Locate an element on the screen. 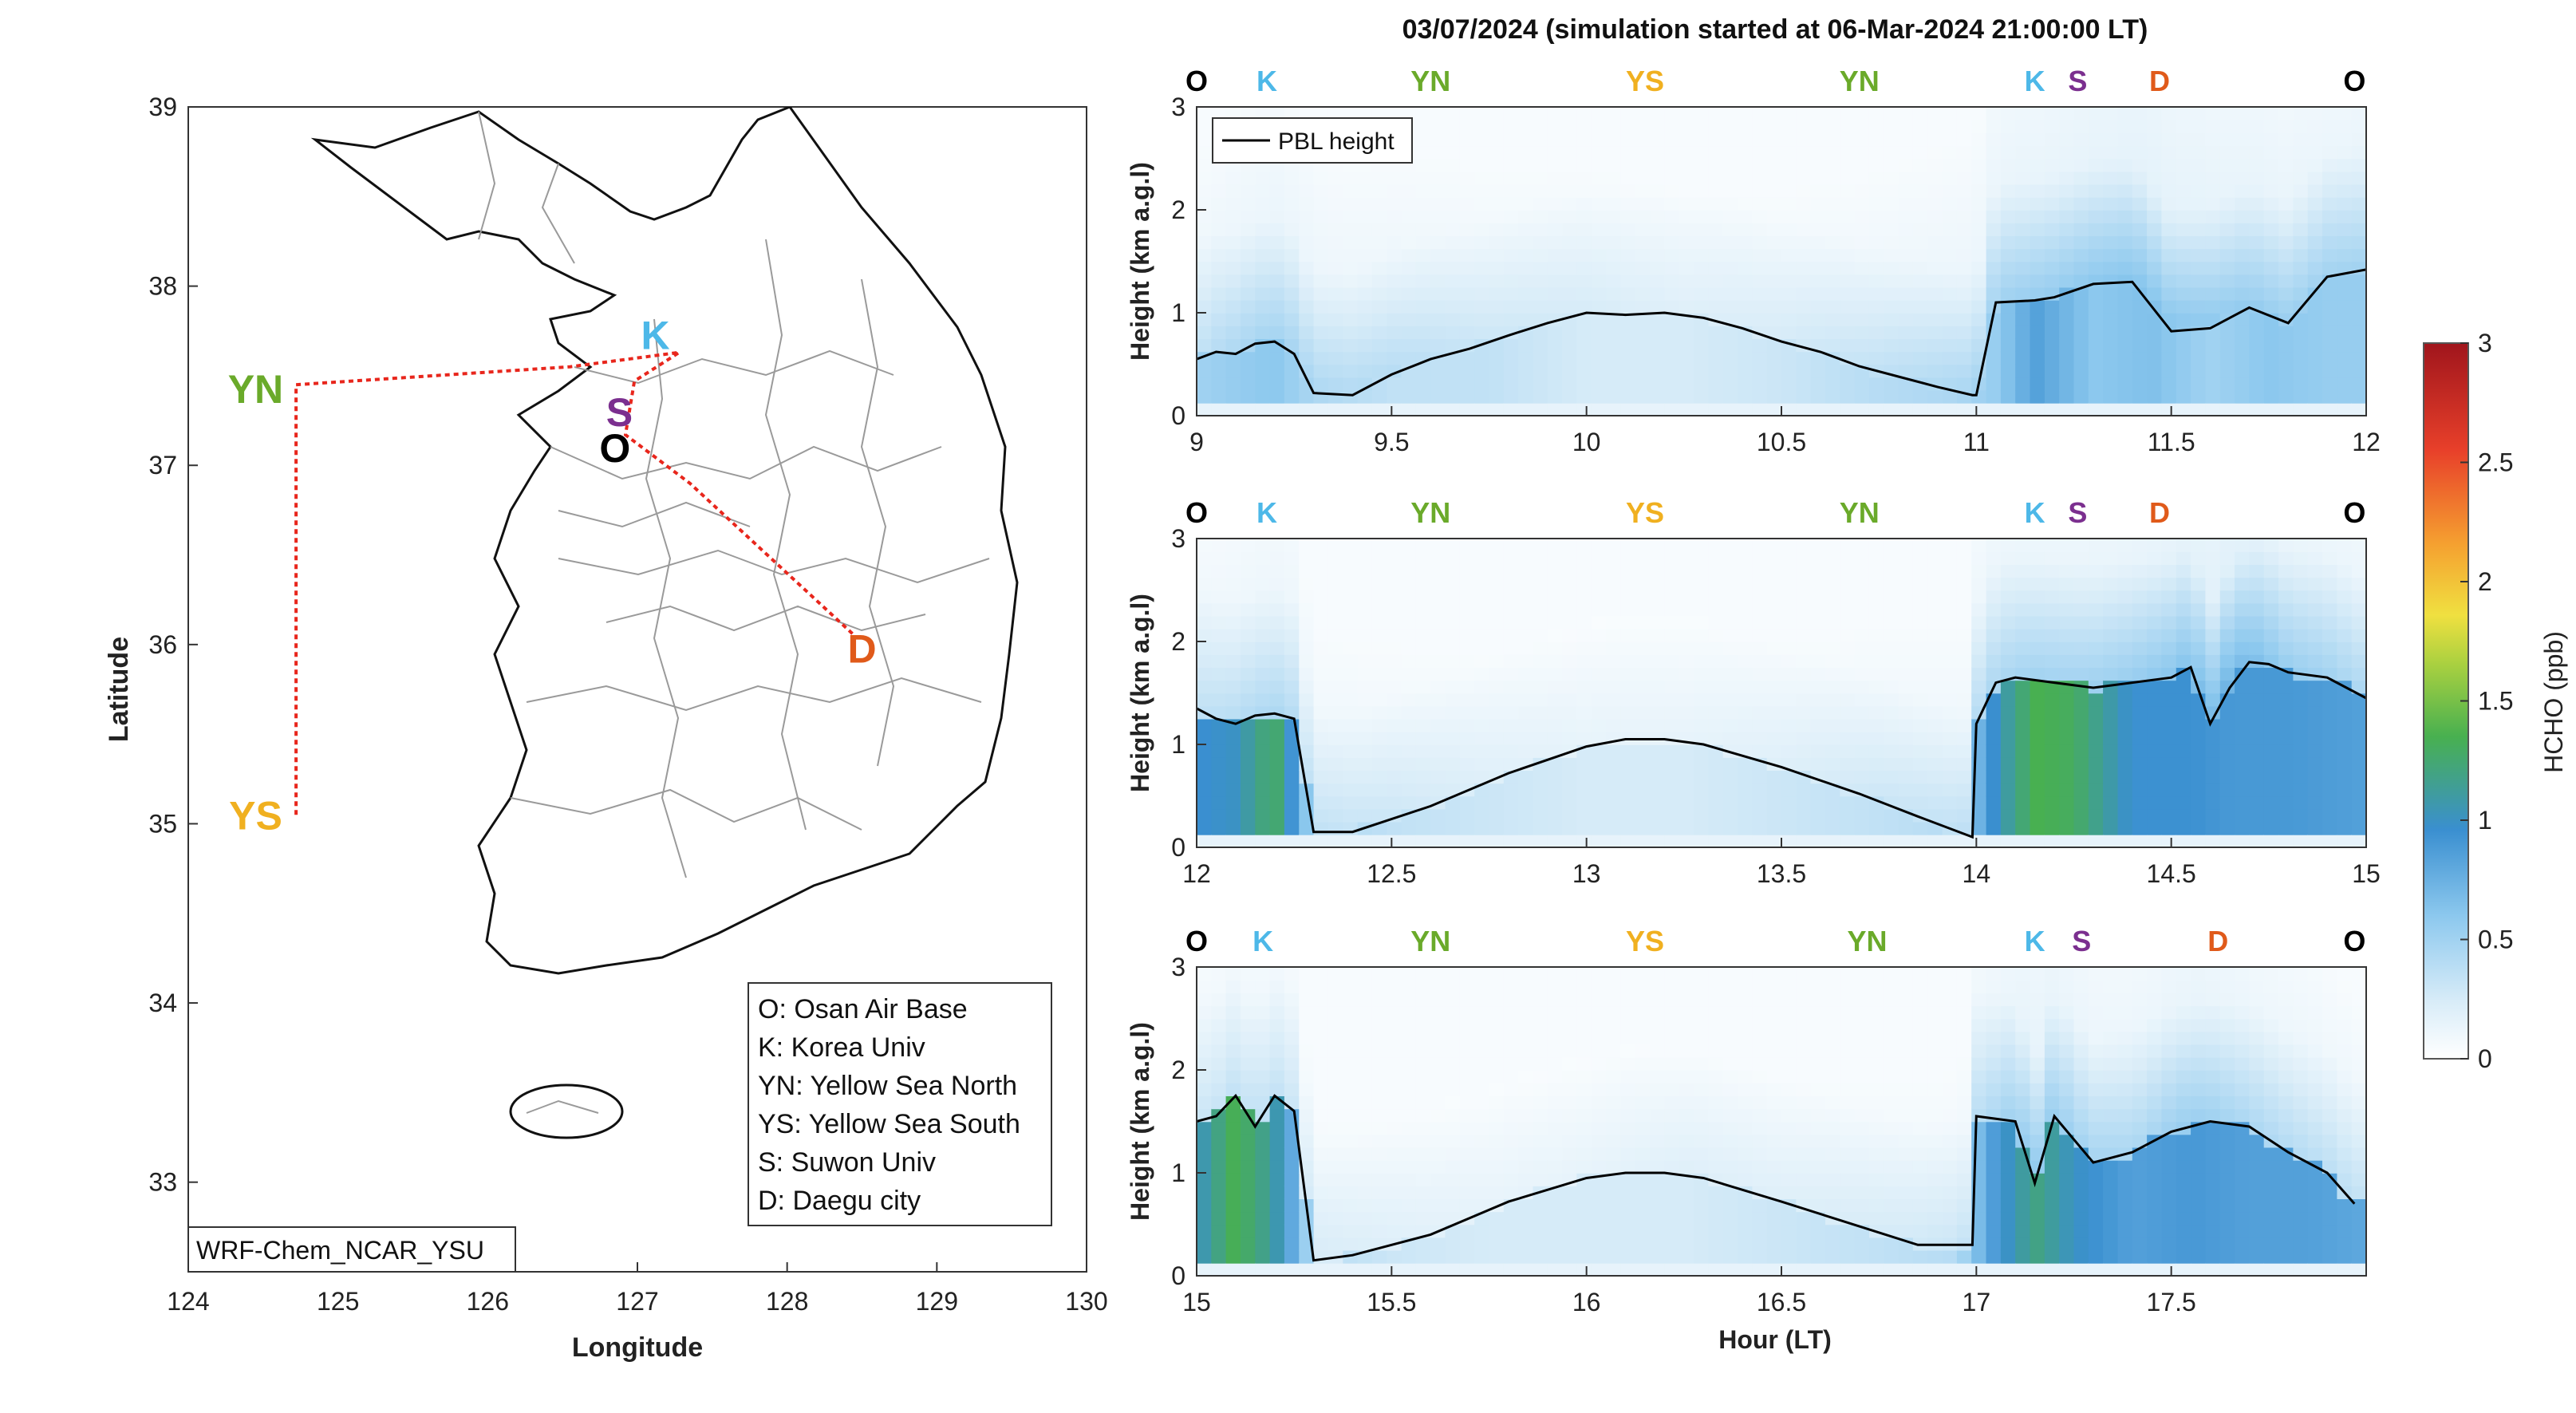 The width and height of the screenshot is (2576, 1413). curtain-x-tick-label: 10.5 is located at coordinates (1782, 442).